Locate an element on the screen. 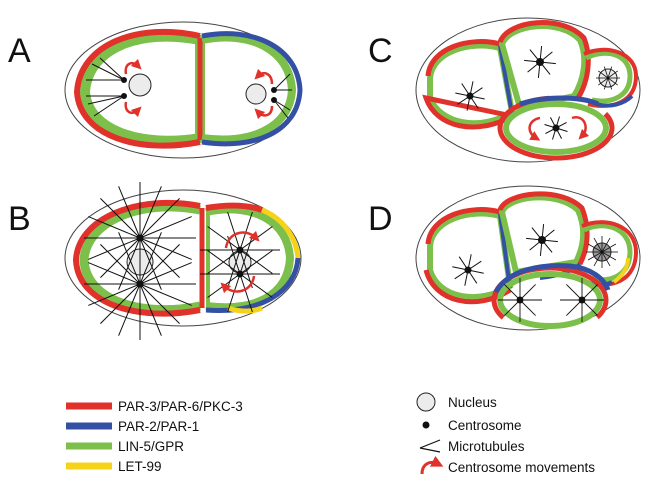  aster-d-abp is located at coordinates (542, 240).